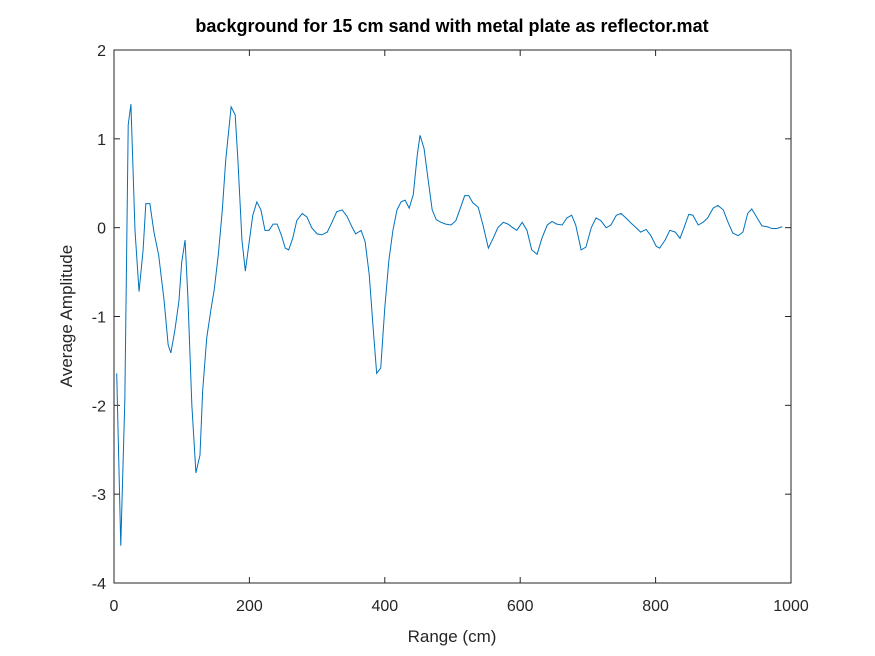 The image size is (875, 656). Describe the element at coordinates (99, 406) in the screenshot. I see `y-tick-label: -2` at that location.